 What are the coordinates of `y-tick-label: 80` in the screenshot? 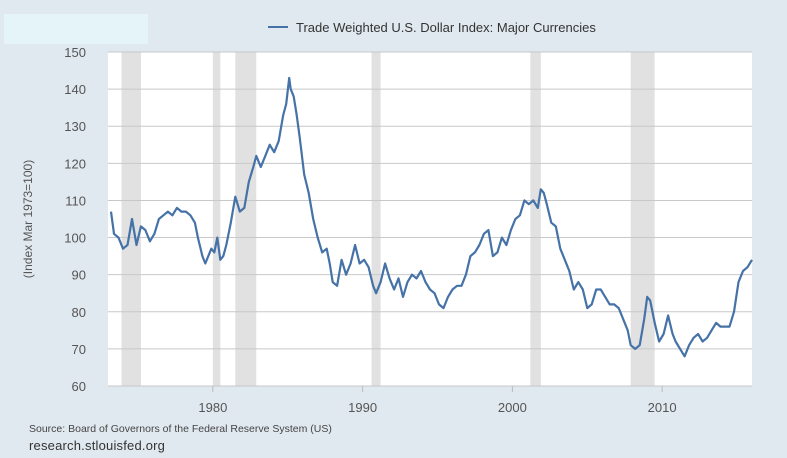 It's located at (79, 312).